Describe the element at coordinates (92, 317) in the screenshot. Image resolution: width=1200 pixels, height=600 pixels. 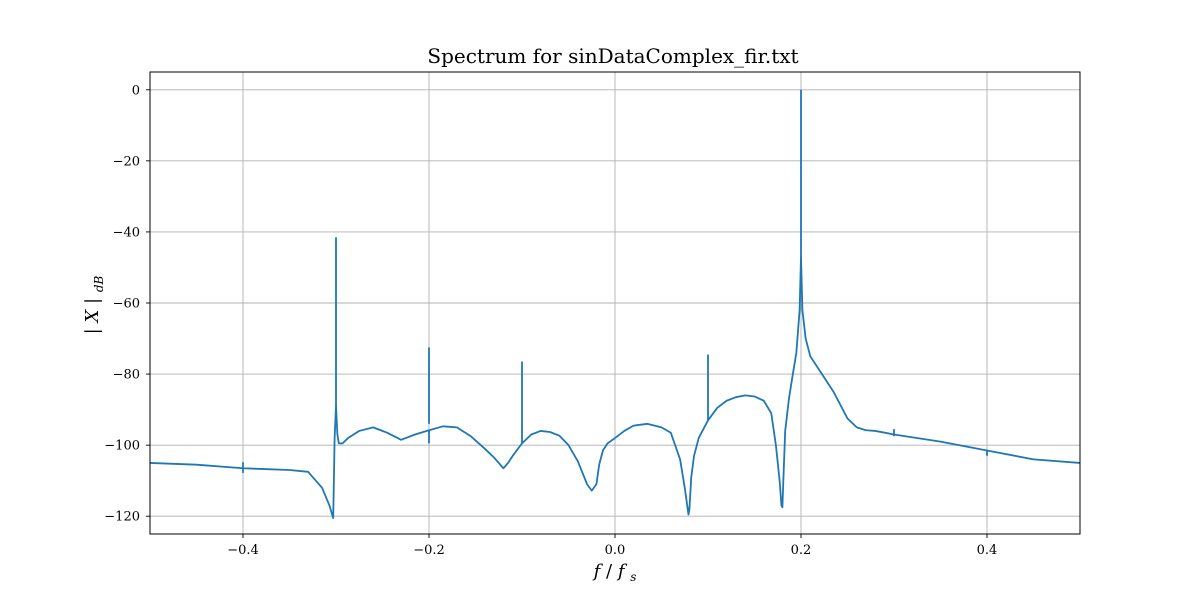
I see `y-axis-label-x: X` at that location.